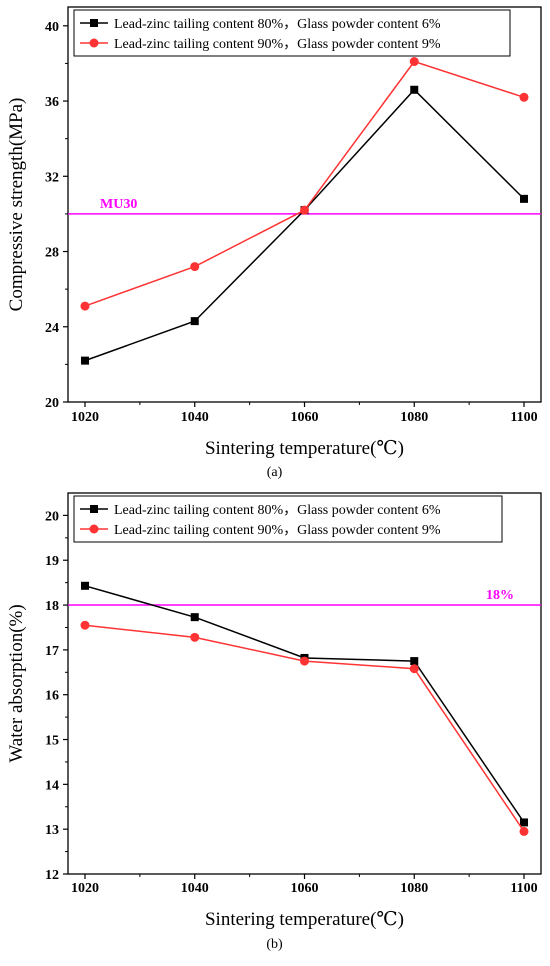 The height and width of the screenshot is (966, 550). I want to click on y-tick-label: 13, so click(52, 830).